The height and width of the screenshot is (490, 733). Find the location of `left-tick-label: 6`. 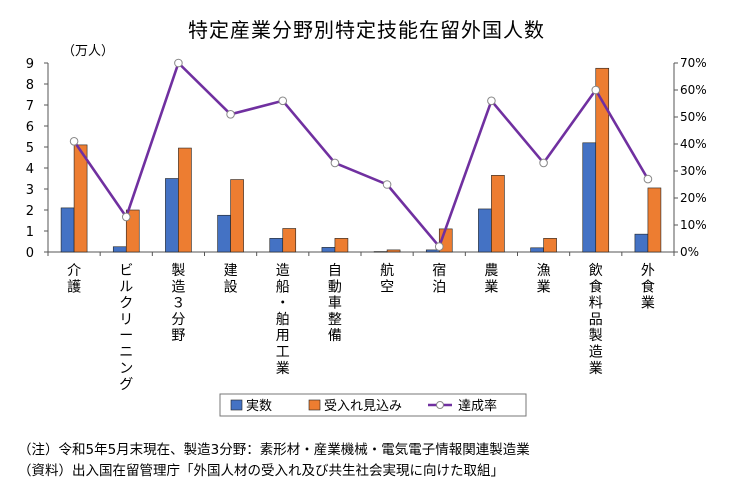

left-tick-label: 6 is located at coordinates (30, 127).